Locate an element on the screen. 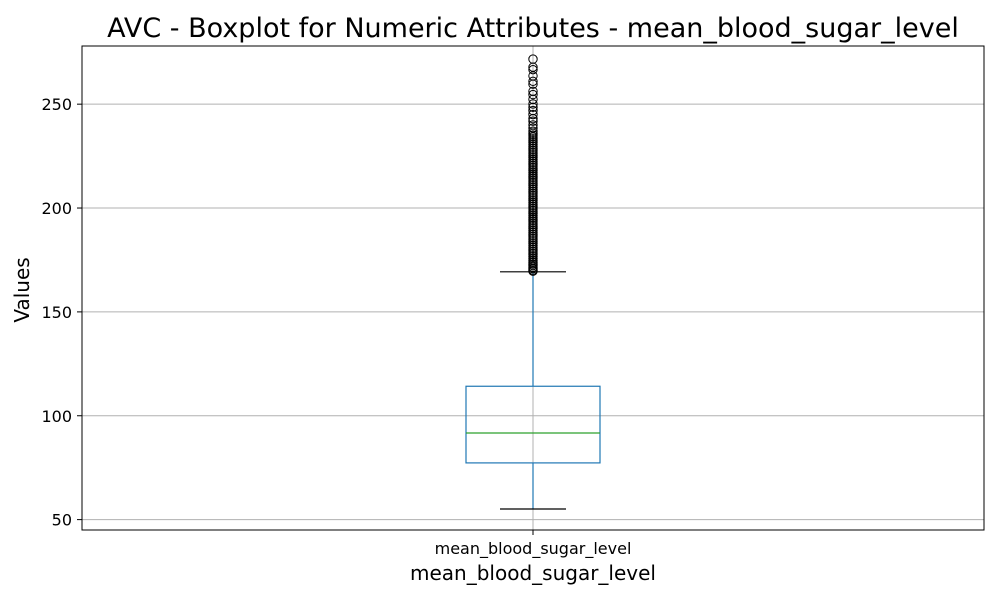 This screenshot has width=997, height=600. iqr-box is located at coordinates (533, 424).